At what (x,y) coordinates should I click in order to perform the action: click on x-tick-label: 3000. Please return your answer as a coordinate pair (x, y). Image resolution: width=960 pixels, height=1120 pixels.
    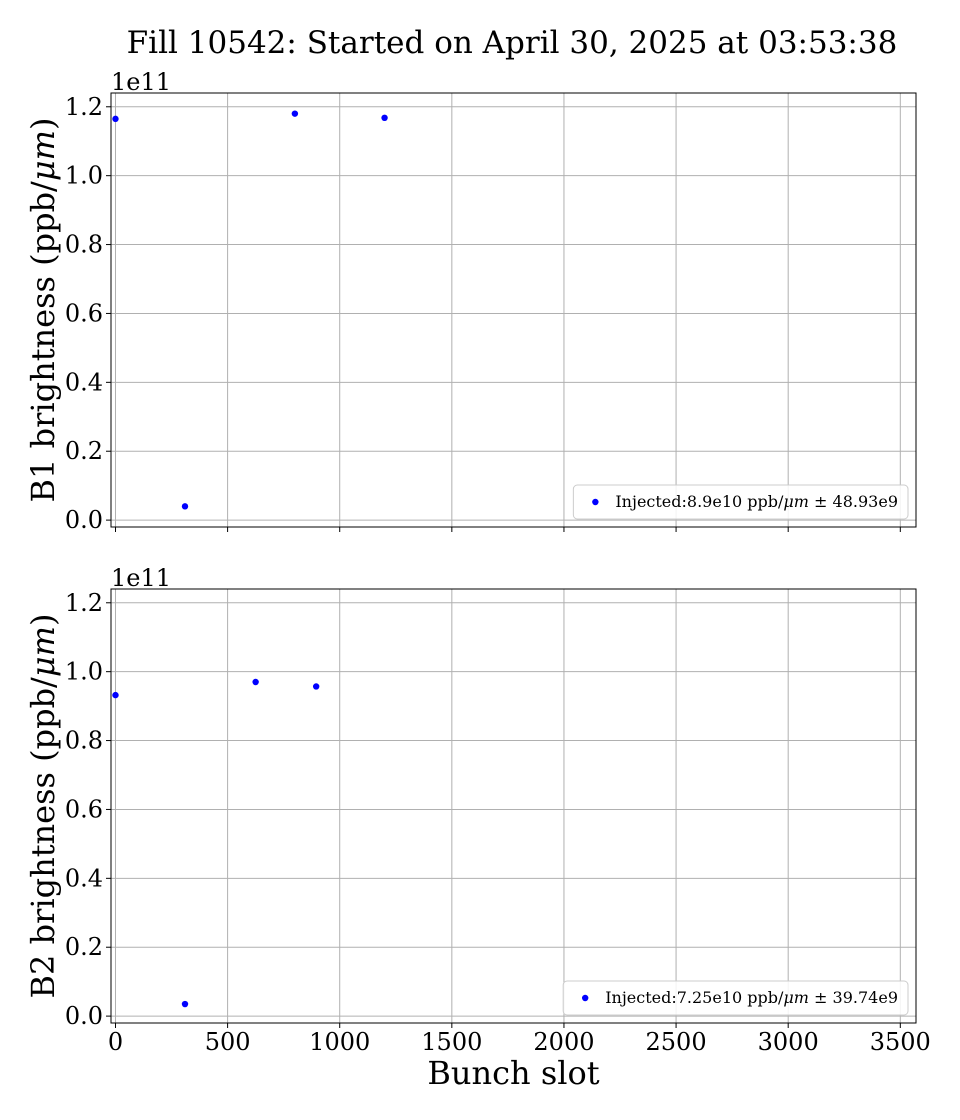
    Looking at the image, I should click on (788, 1042).